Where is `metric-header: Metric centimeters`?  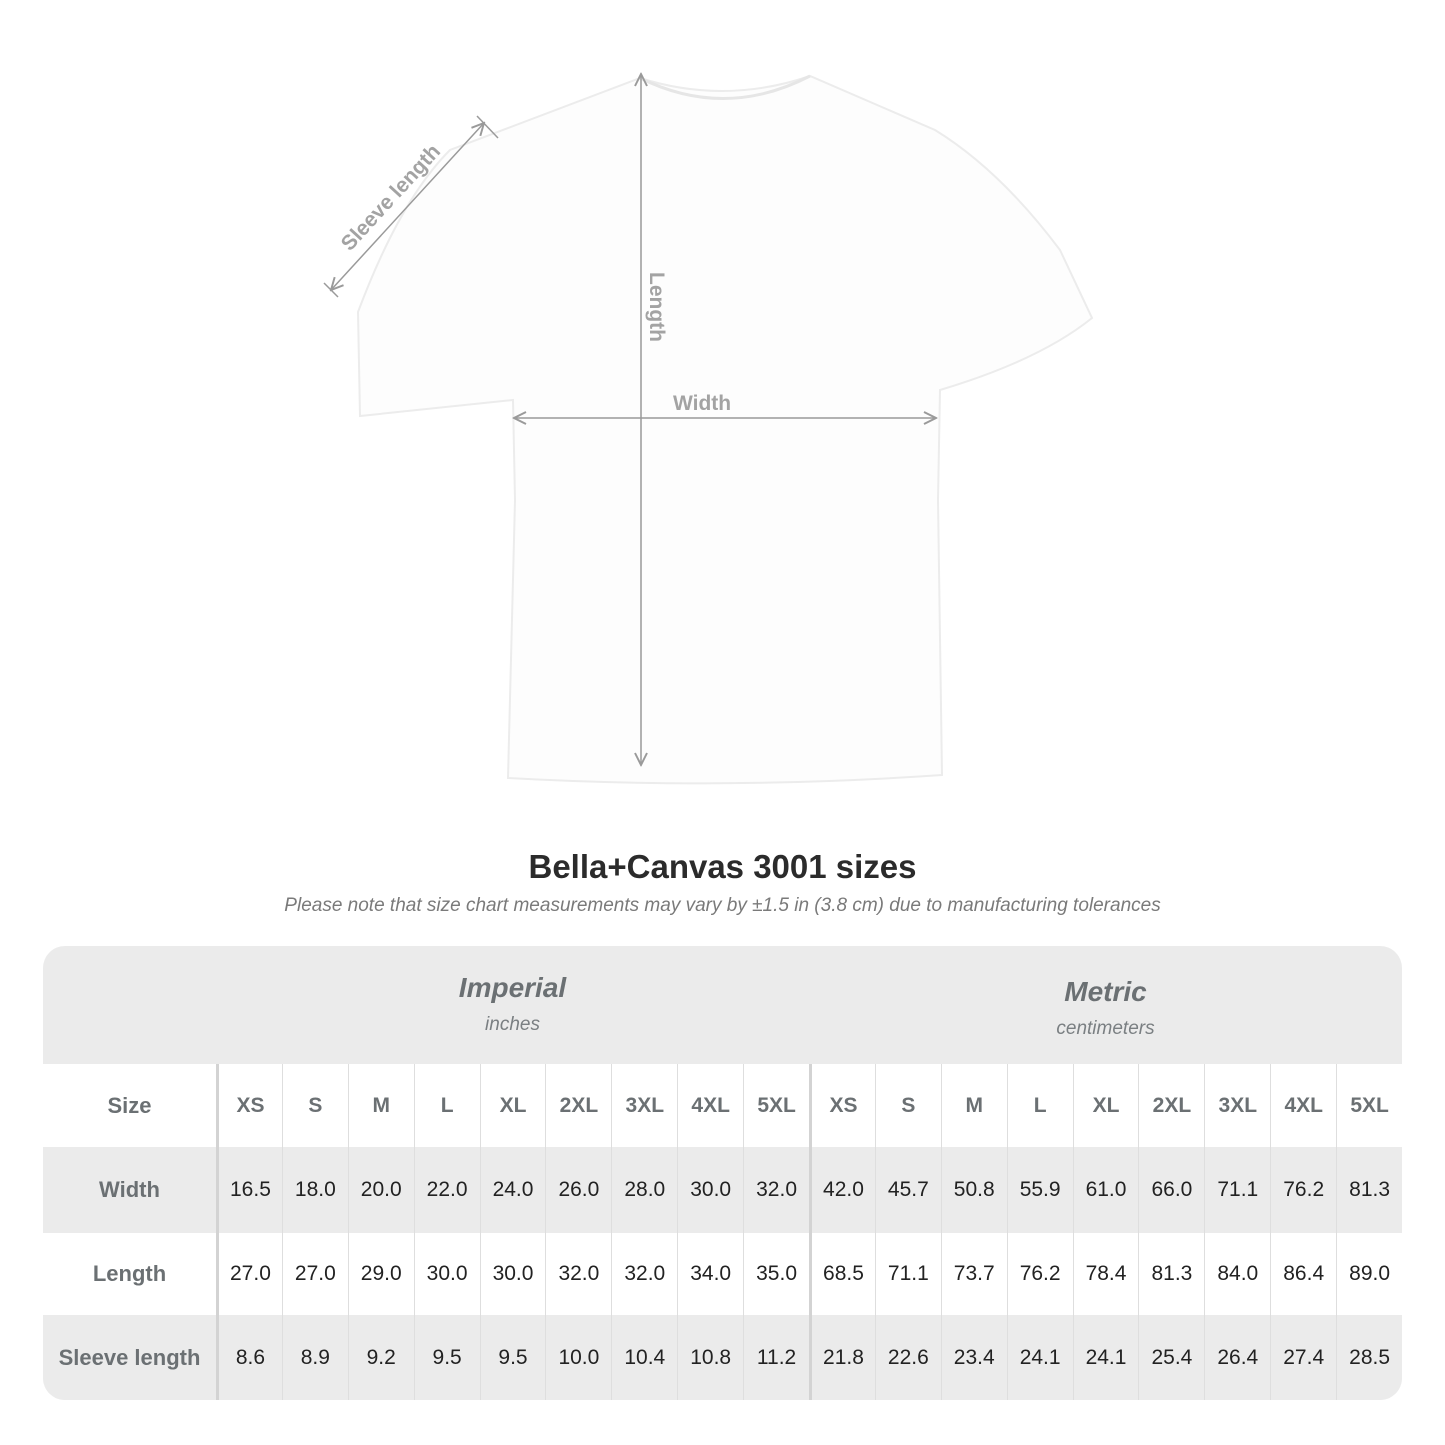
metric-header: Metric centimeters is located at coordinates (1105, 1020).